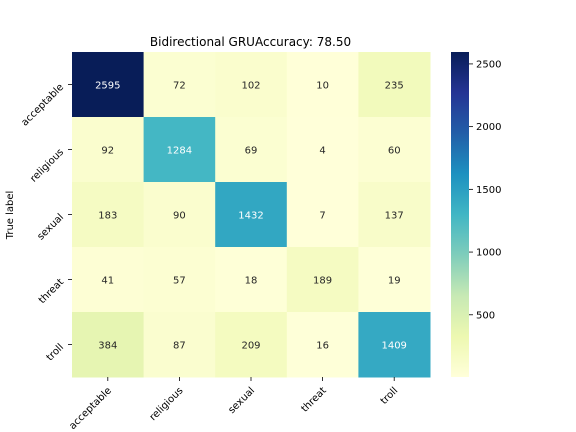 The width and height of the screenshot is (576, 432). I want to click on x-tick-label: threat, so click(313, 399).